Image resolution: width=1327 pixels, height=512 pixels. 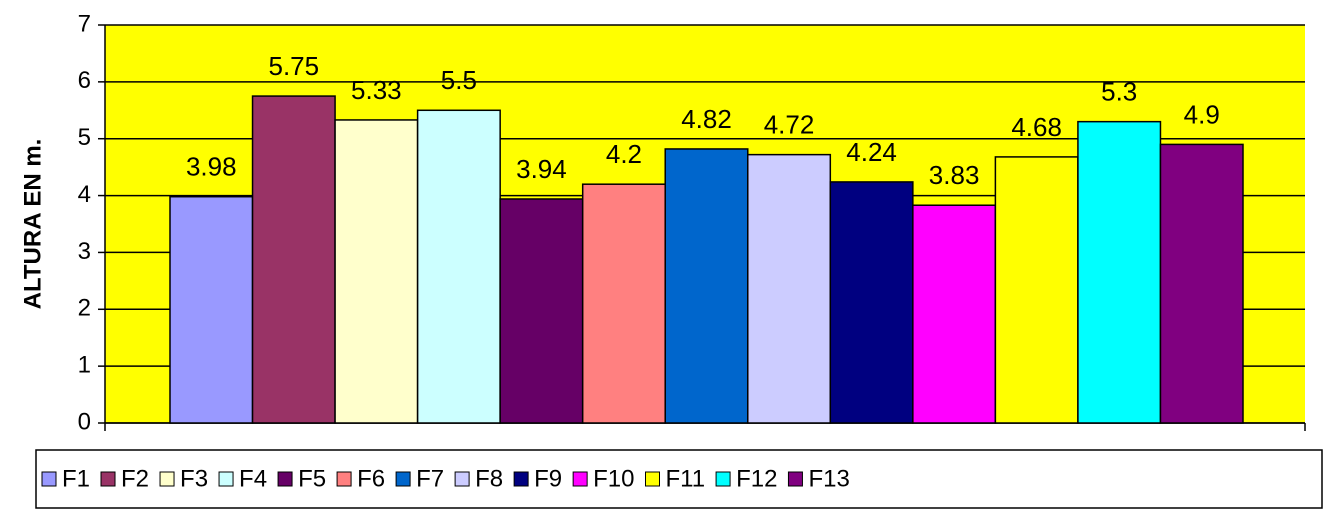 What do you see at coordinates (541, 169) in the screenshot?
I see `value-label: 3.94` at bounding box center [541, 169].